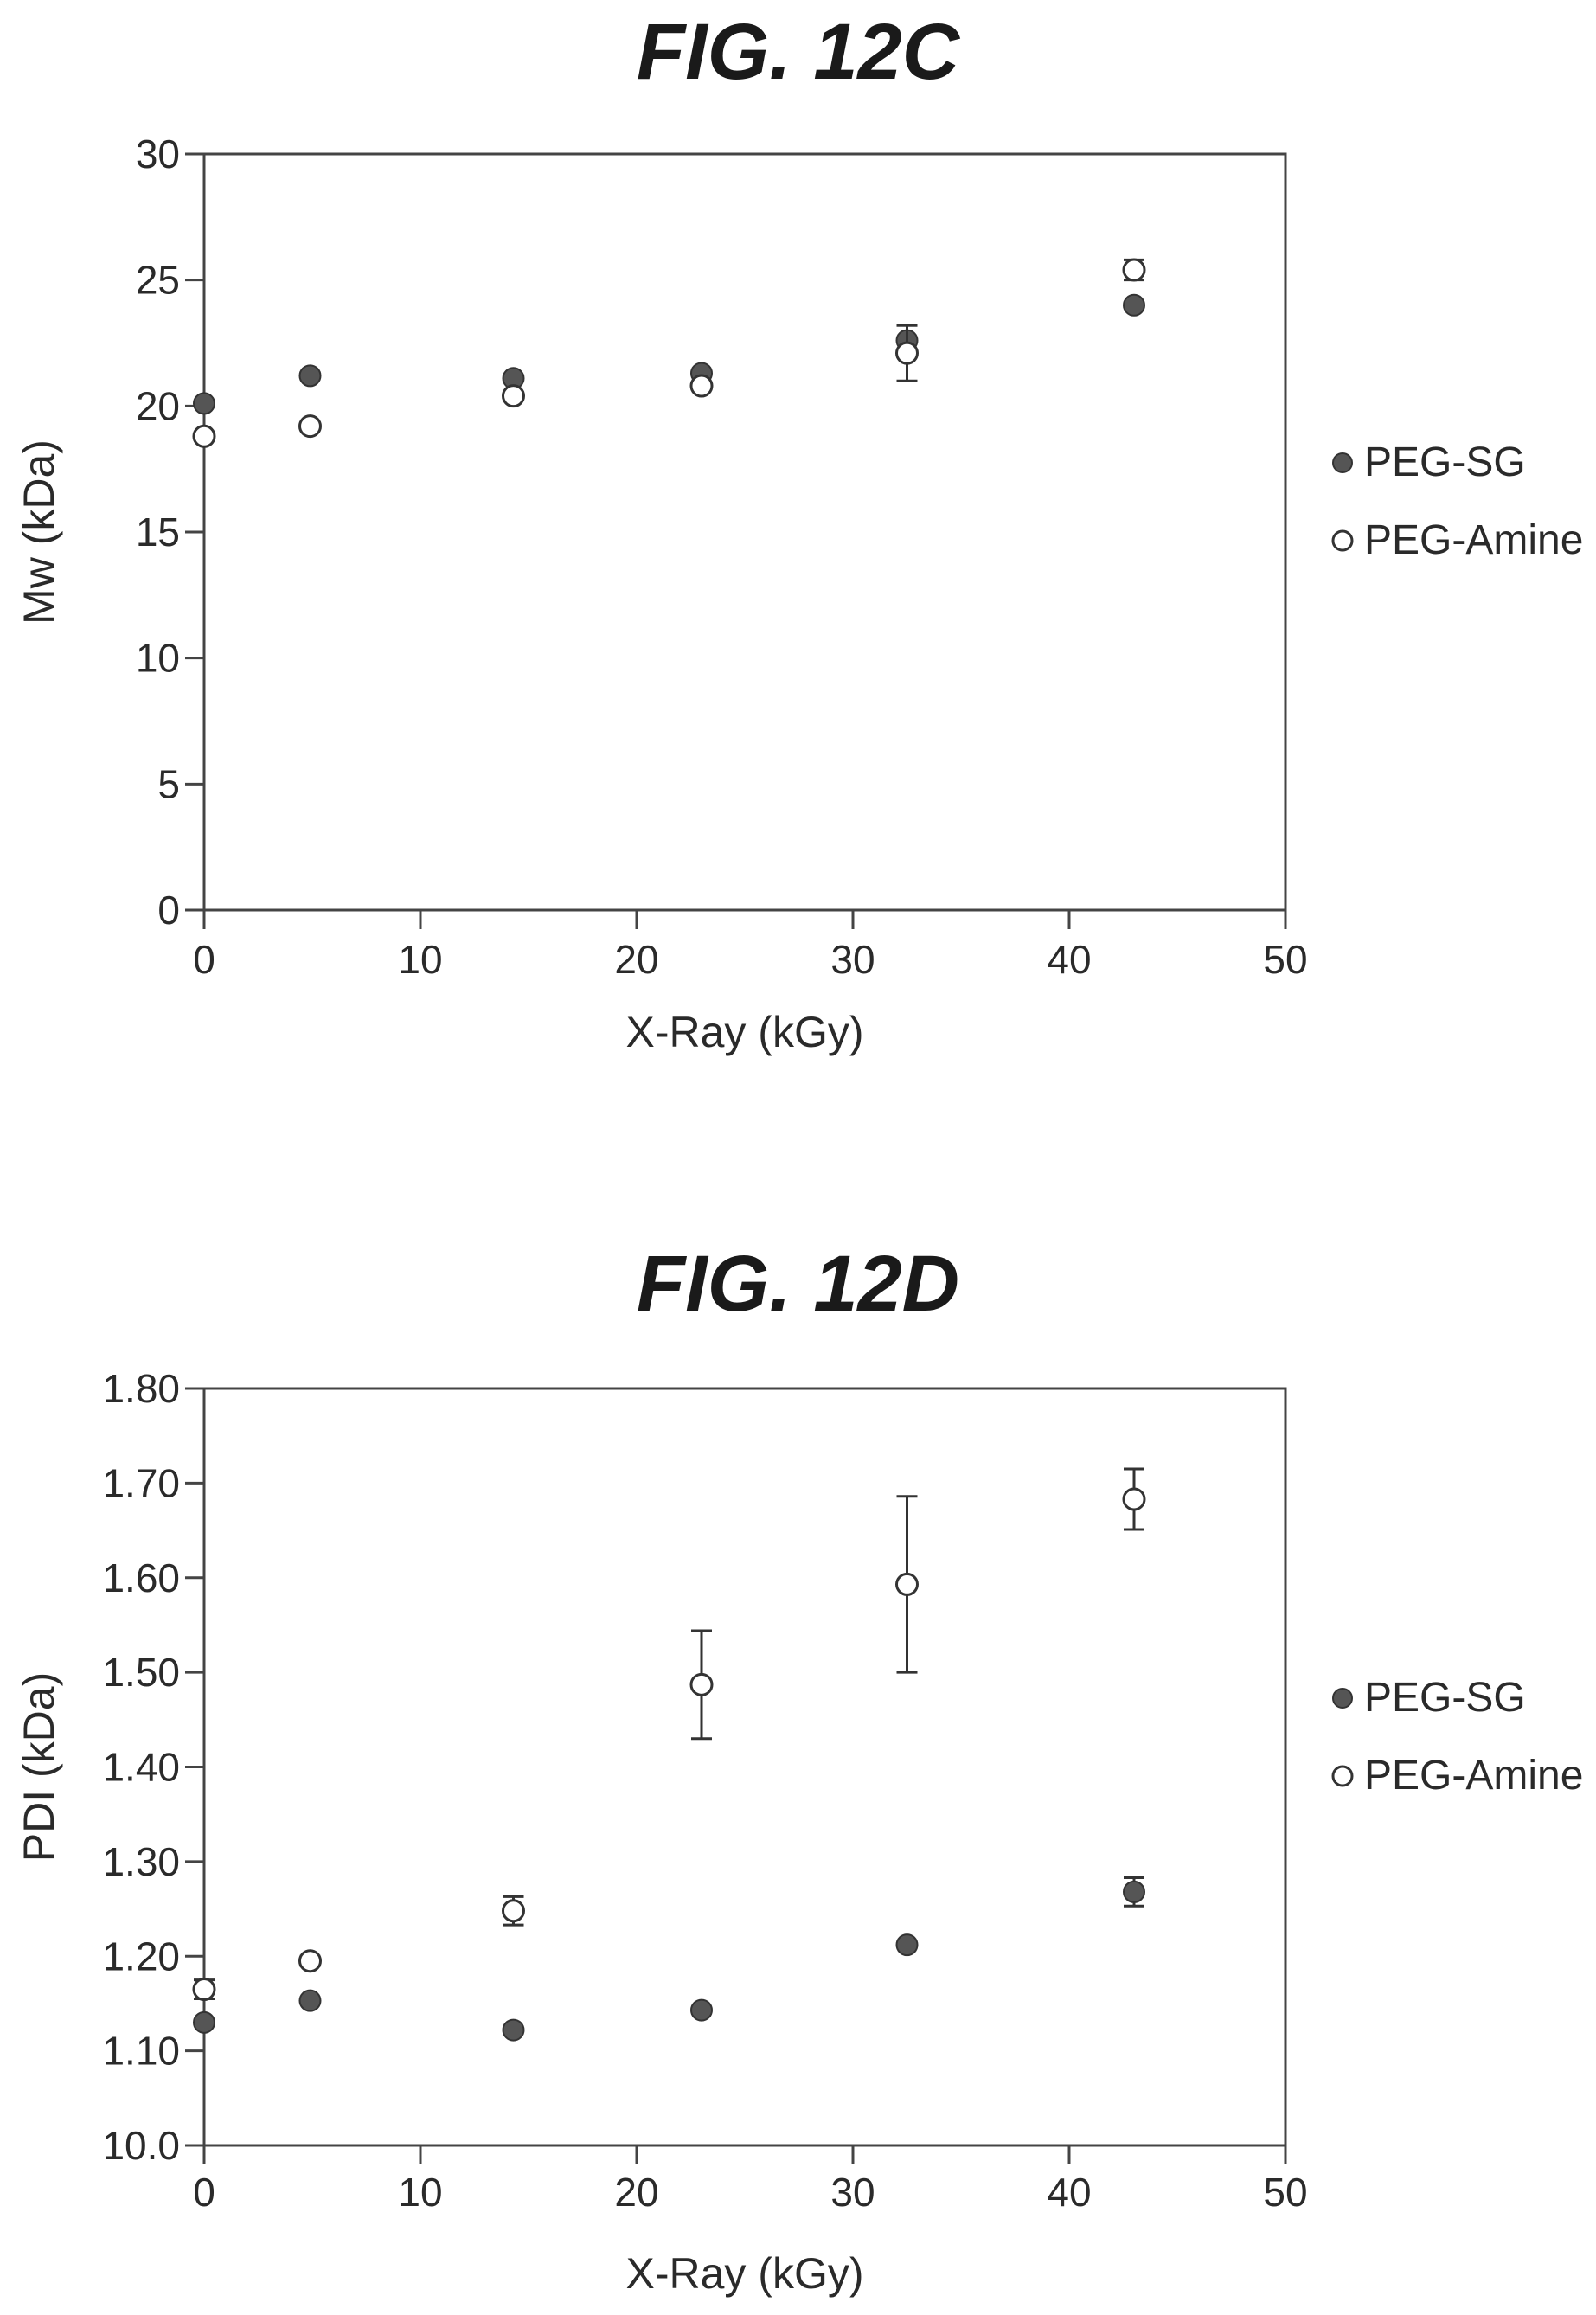  I want to click on y-tick-label: 1.60, so click(141, 1577).